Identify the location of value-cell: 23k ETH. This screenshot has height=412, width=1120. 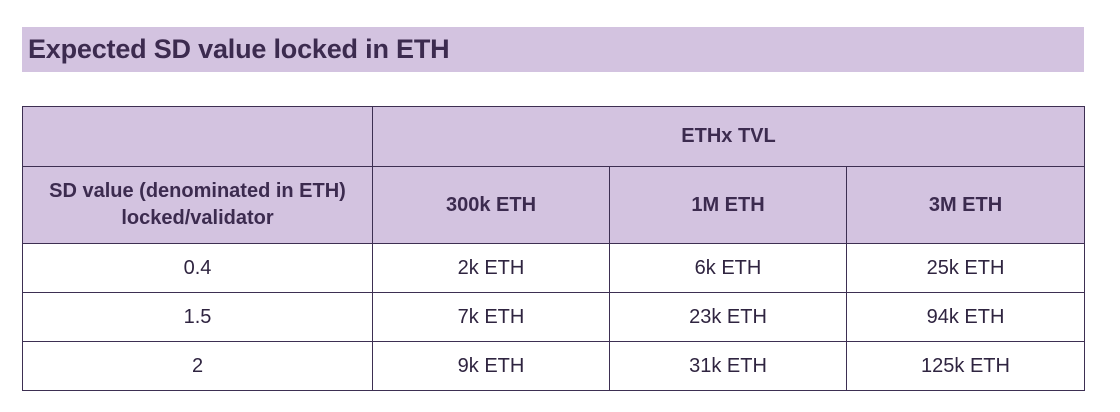
(728, 317).